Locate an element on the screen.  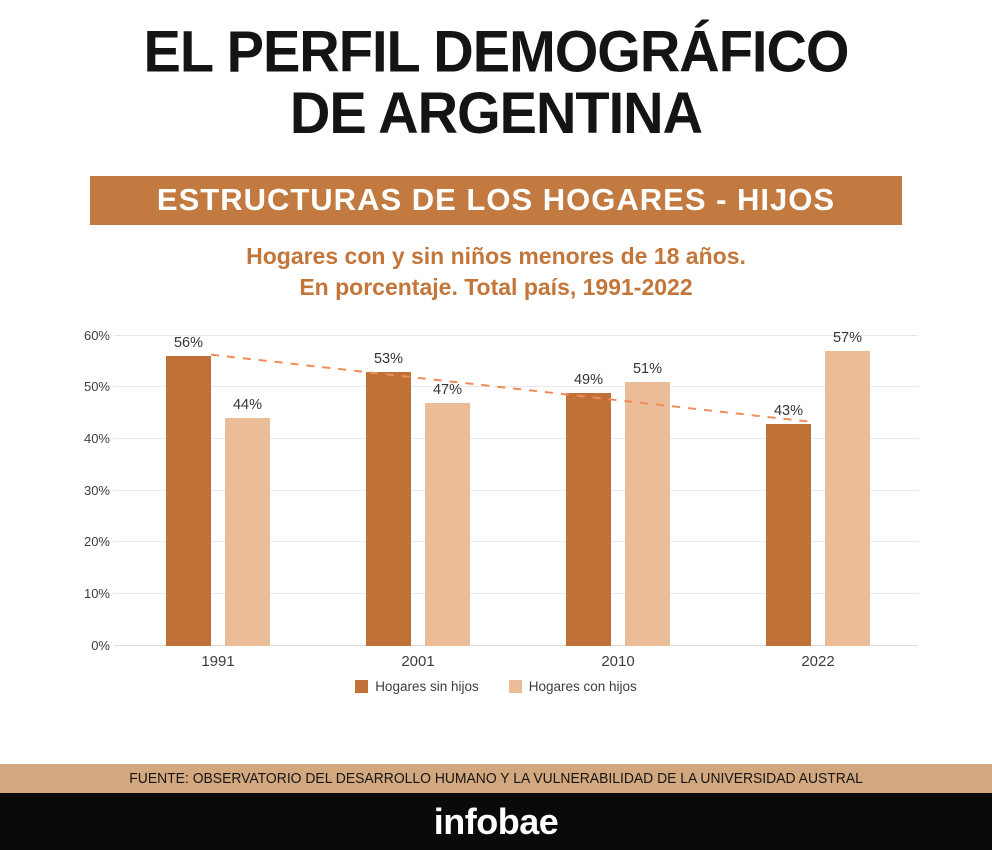
x-tick-label-2001: 2001 is located at coordinates (418, 661).